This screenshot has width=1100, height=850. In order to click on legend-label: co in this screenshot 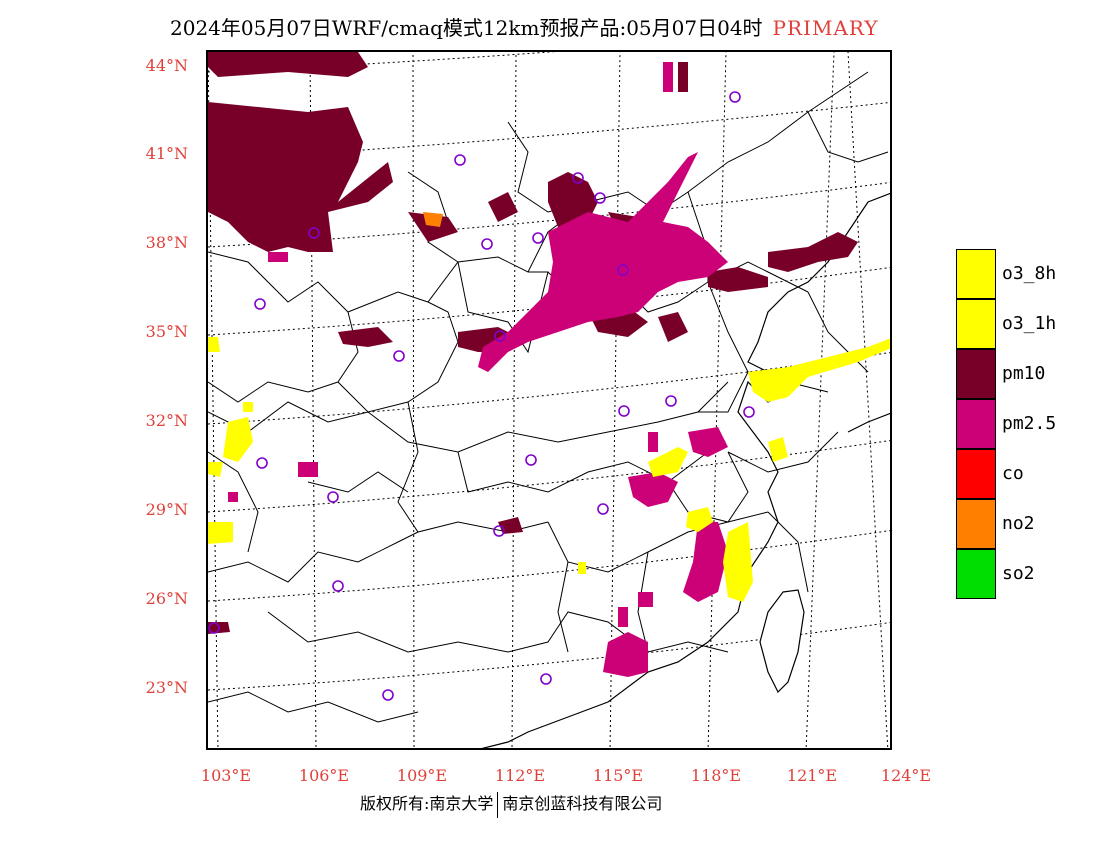, I will do `click(1013, 473)`.